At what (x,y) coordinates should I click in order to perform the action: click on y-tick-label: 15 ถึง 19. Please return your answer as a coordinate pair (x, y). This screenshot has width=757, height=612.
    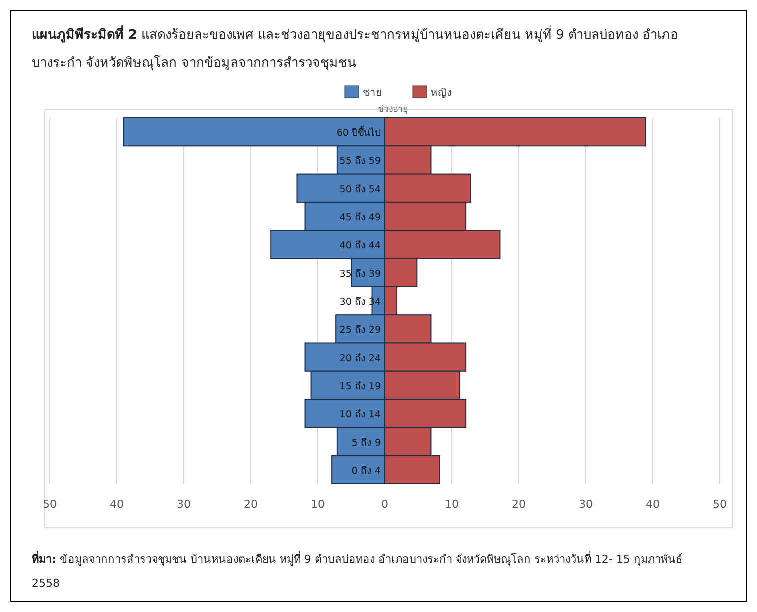
    Looking at the image, I should click on (360, 386).